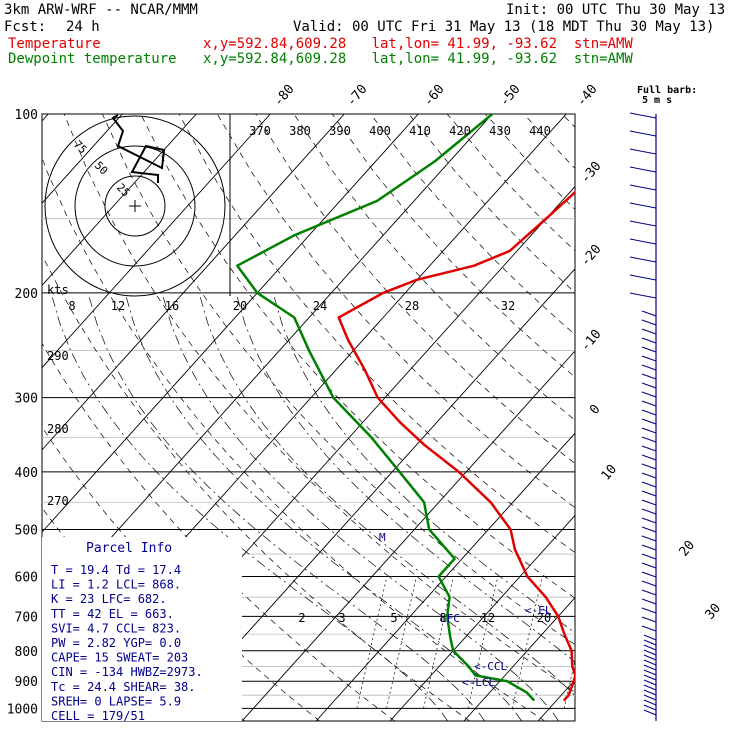  Describe the element at coordinates (25, 27) in the screenshot. I see `forecast-label: Fcst:` at that location.